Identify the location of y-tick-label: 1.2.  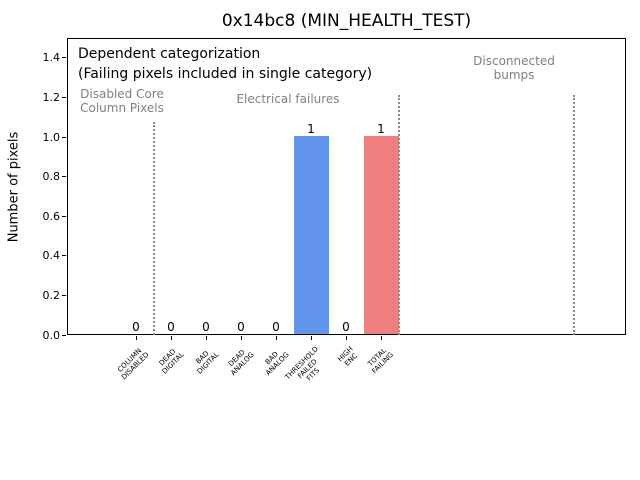
(51, 97).